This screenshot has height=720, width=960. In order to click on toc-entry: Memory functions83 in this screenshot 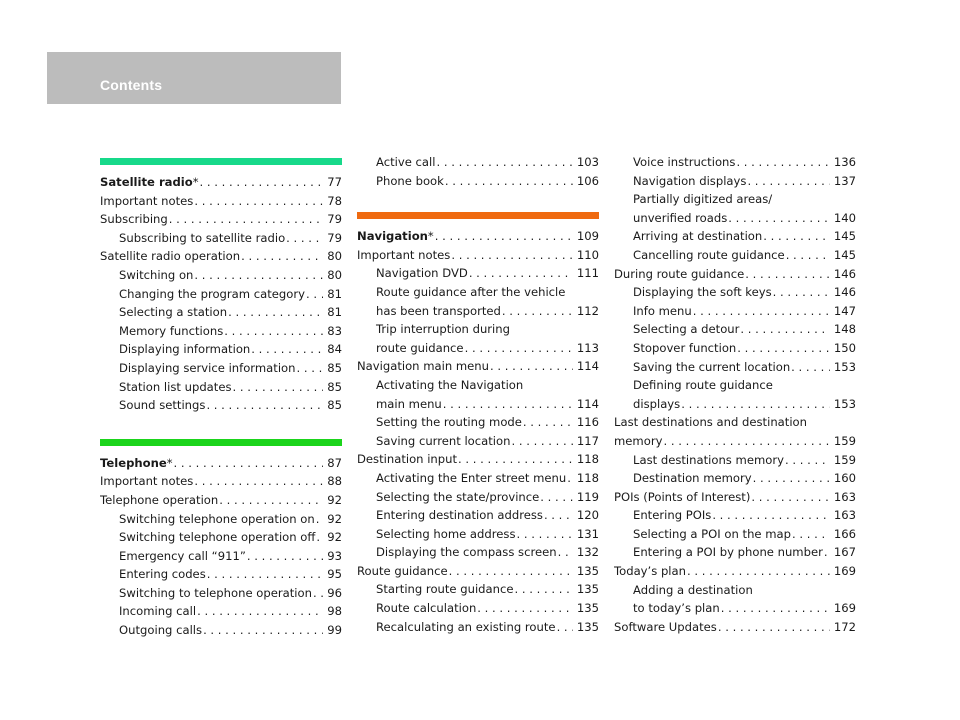, I will do `click(221, 331)`.